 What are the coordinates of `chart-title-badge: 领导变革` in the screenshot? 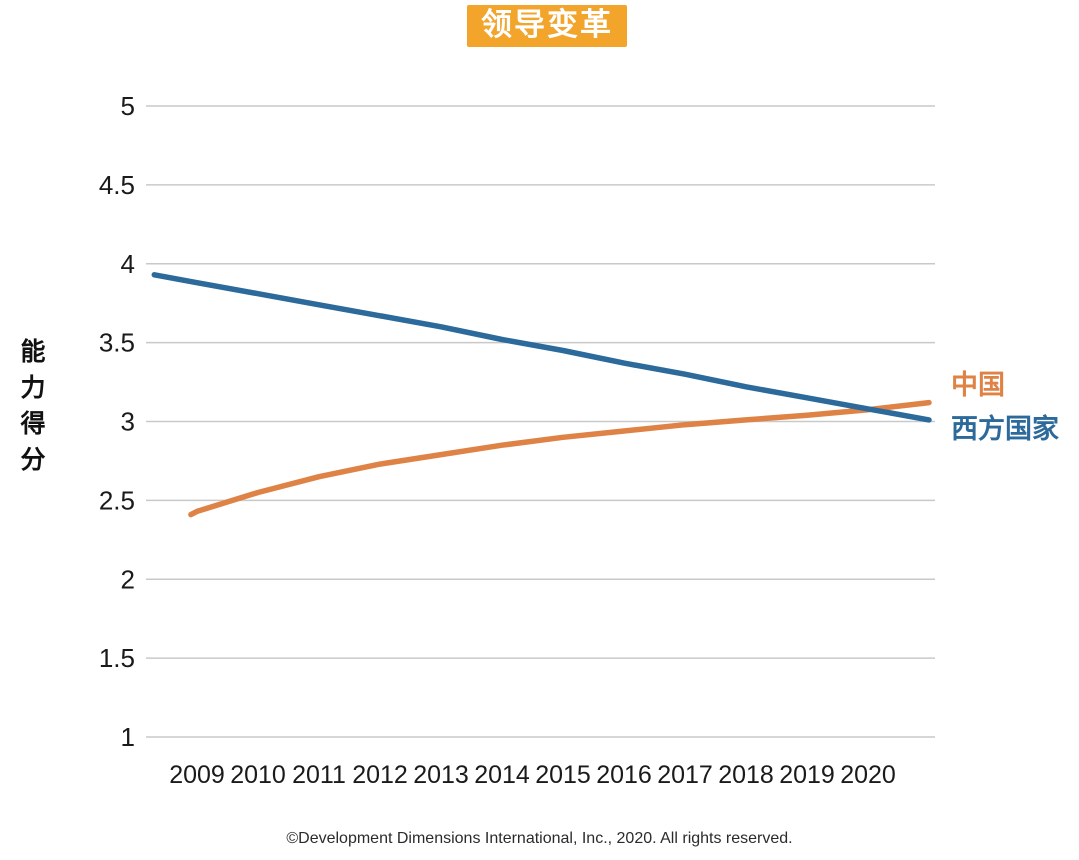 It's located at (547, 26).